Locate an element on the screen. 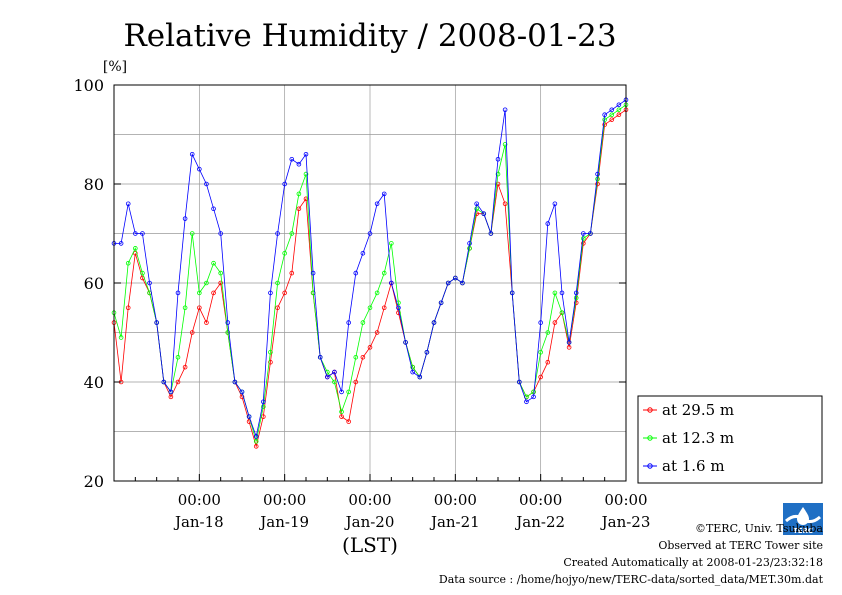  legend-box is located at coordinates (730, 439).